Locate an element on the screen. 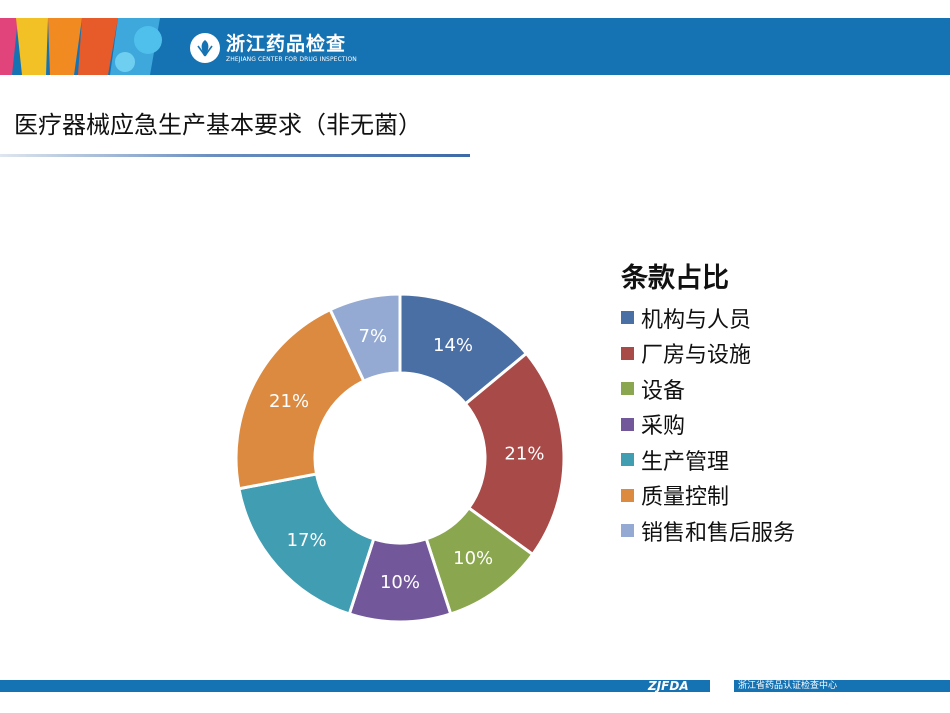  legend-item: 质量控制 is located at coordinates (708, 496).